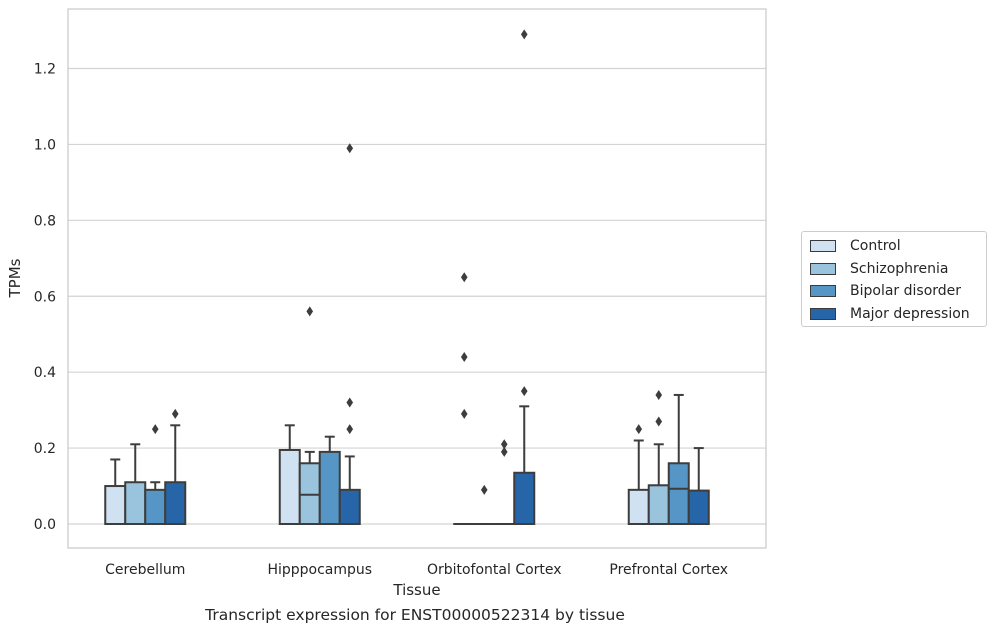 The height and width of the screenshot is (634, 997). What do you see at coordinates (823, 291) in the screenshot?
I see `legend-swatch-bipolar-disorder` at bounding box center [823, 291].